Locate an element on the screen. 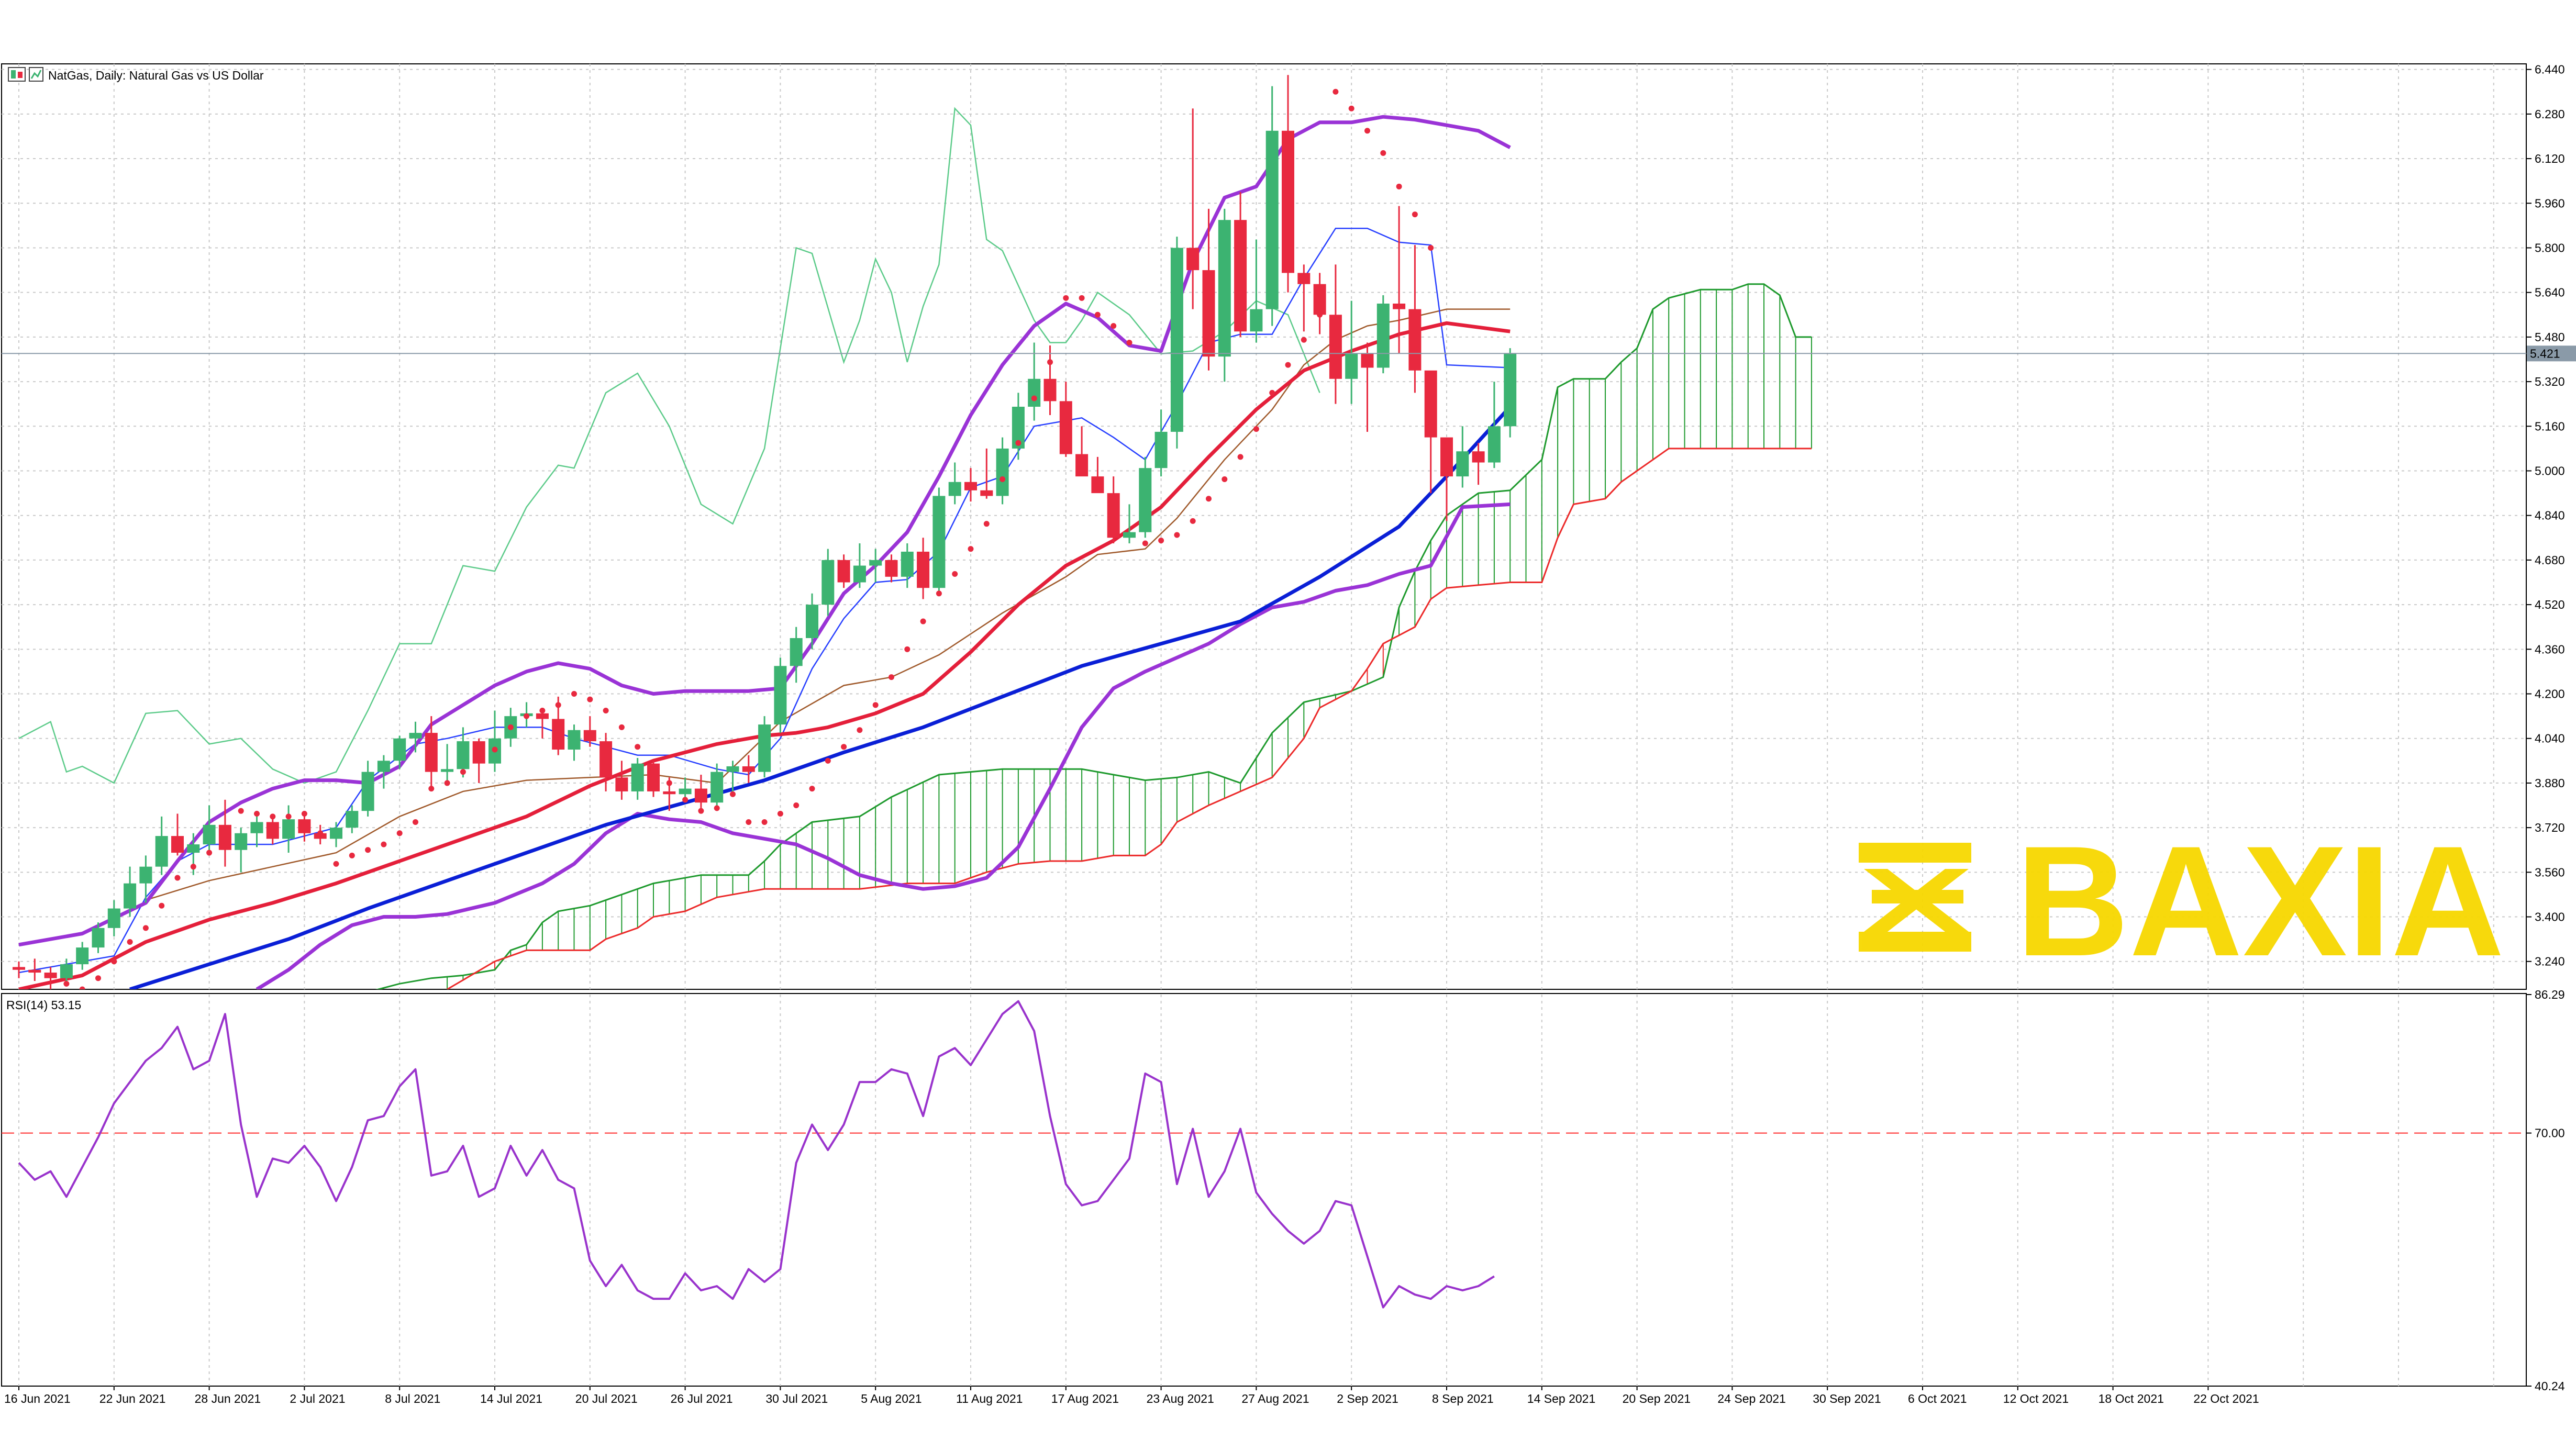  baxia-watermark: BAXIA is located at coordinates (2181, 901).